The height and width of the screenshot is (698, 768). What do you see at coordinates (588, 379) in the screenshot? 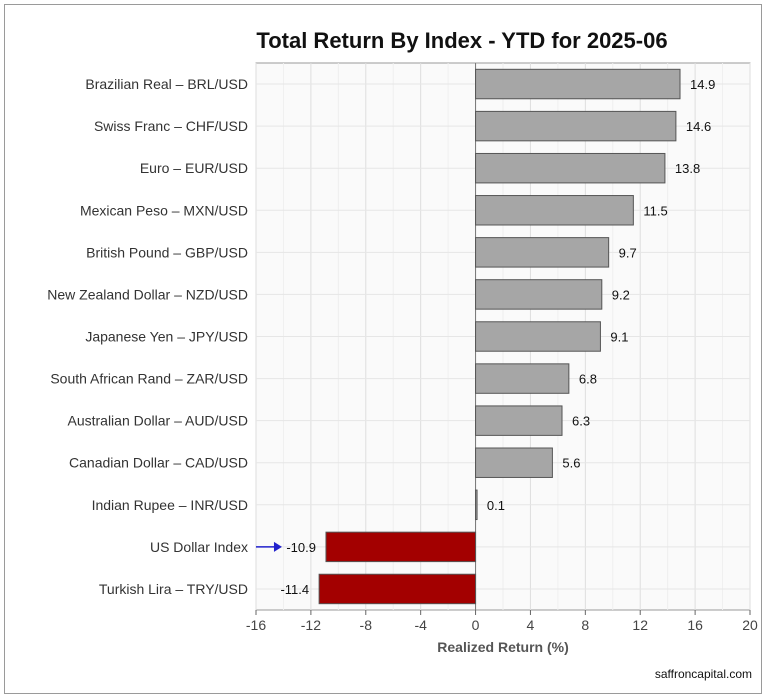
I see `value-label: 6.8` at bounding box center [588, 379].